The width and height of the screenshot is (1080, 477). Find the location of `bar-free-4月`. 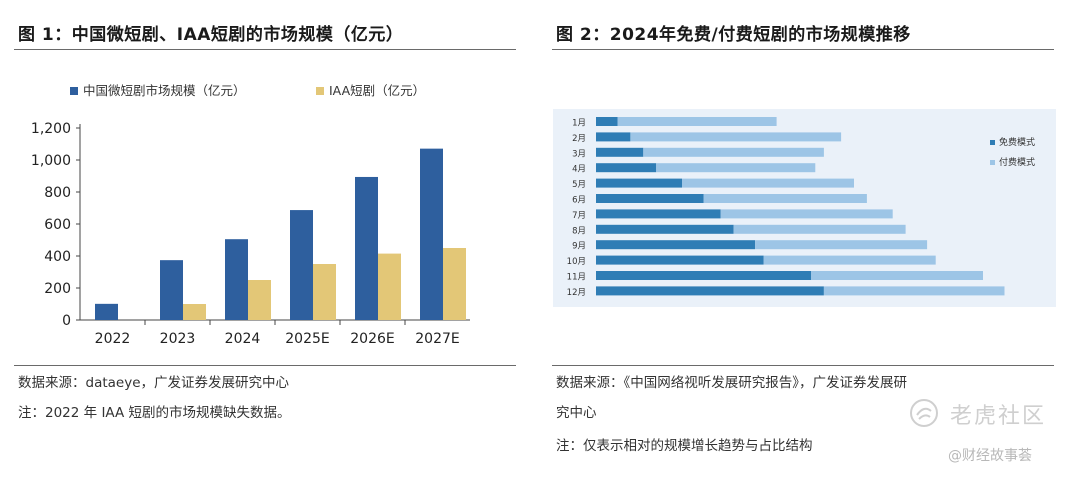

bar-free-4月 is located at coordinates (626, 168).